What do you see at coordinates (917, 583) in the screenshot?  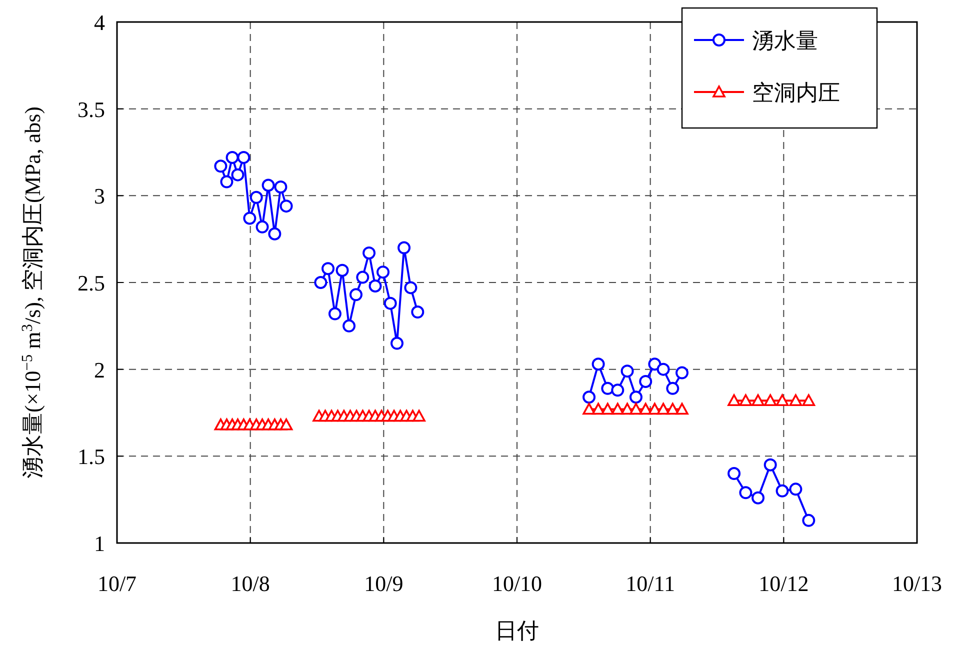 I see `x-tick-label: 10/13` at bounding box center [917, 583].